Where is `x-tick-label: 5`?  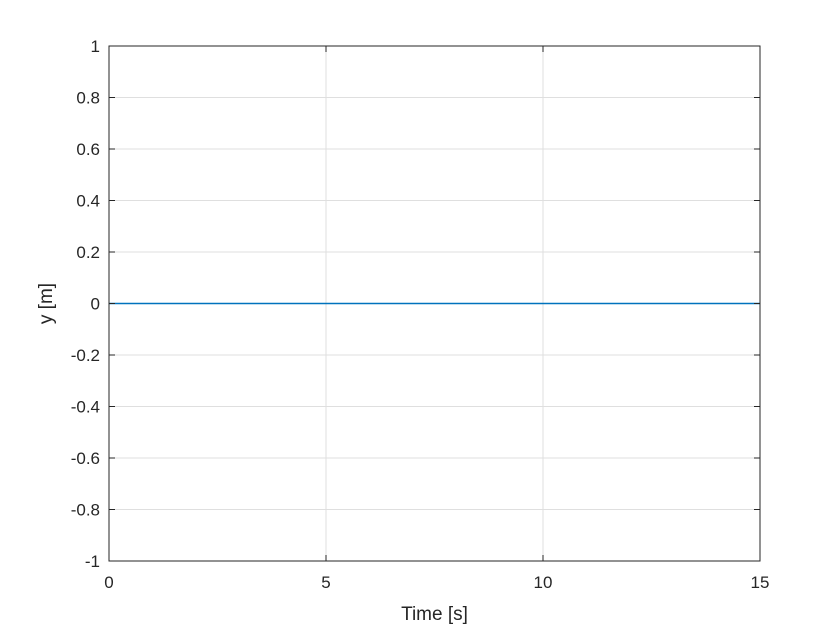 x-tick-label: 5 is located at coordinates (325, 582).